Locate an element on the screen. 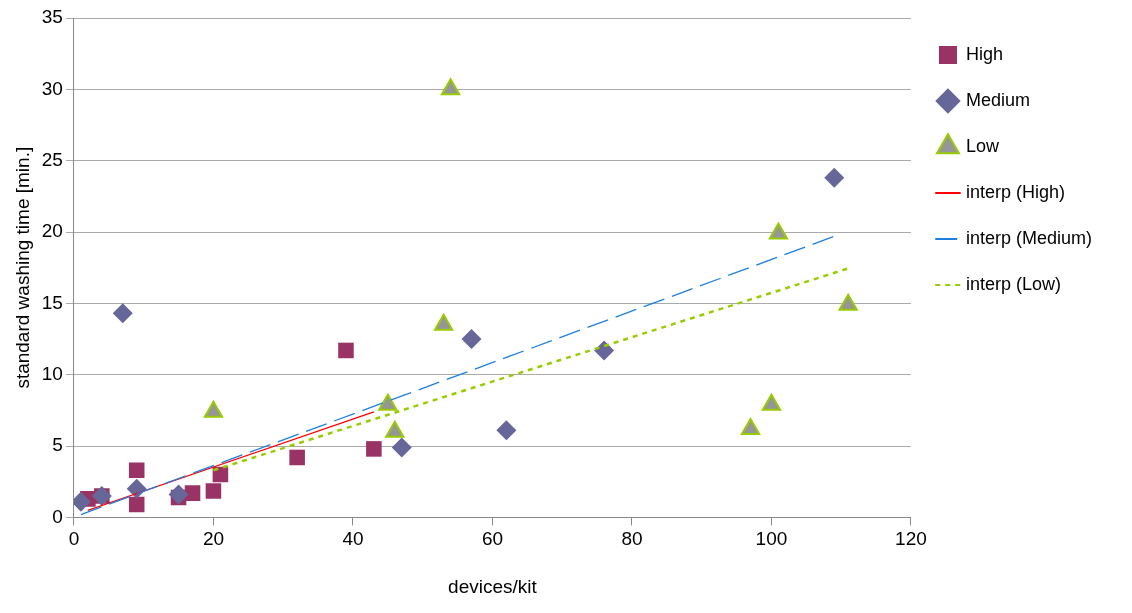 This screenshot has height=613, width=1132. x-tick-label: 60 is located at coordinates (492, 539).